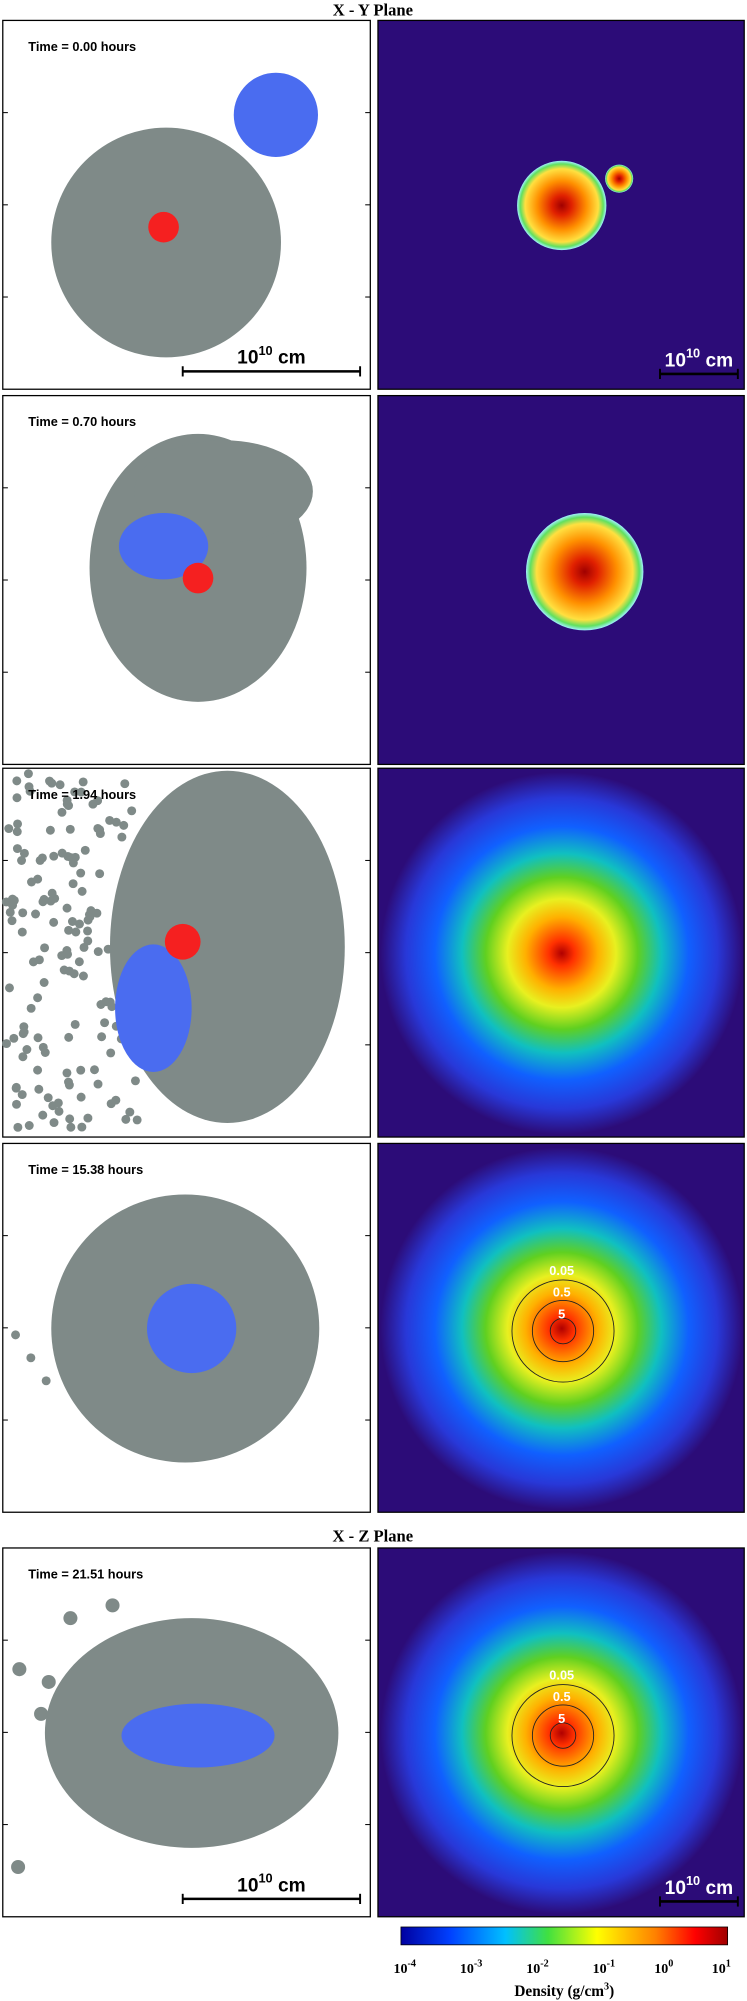  I want to click on colorbar-tick-label: 10⁻¹, so click(604, 1968).